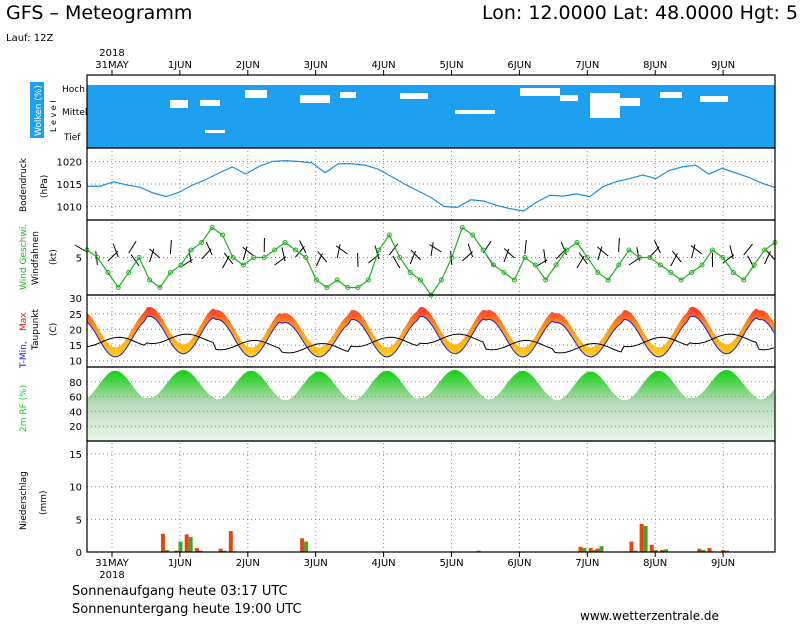 The width and height of the screenshot is (800, 625). I want to click on temp-tick-label: 25, so click(75, 315).